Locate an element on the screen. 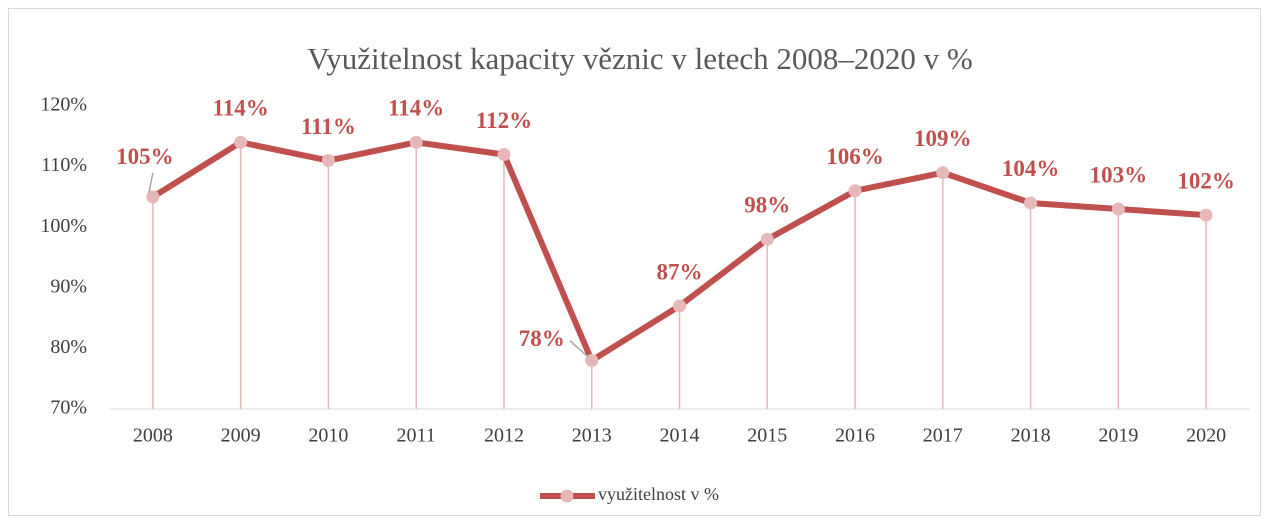 This screenshot has height=524, width=1269. data-label: 78% is located at coordinates (542, 338).